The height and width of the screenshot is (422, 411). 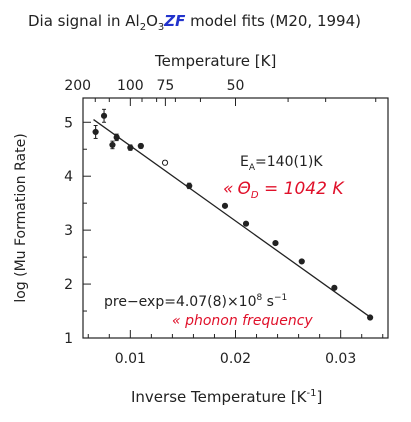 What do you see at coordinates (68, 339) in the screenshot?
I see `y-tick-label: 1` at bounding box center [68, 339].